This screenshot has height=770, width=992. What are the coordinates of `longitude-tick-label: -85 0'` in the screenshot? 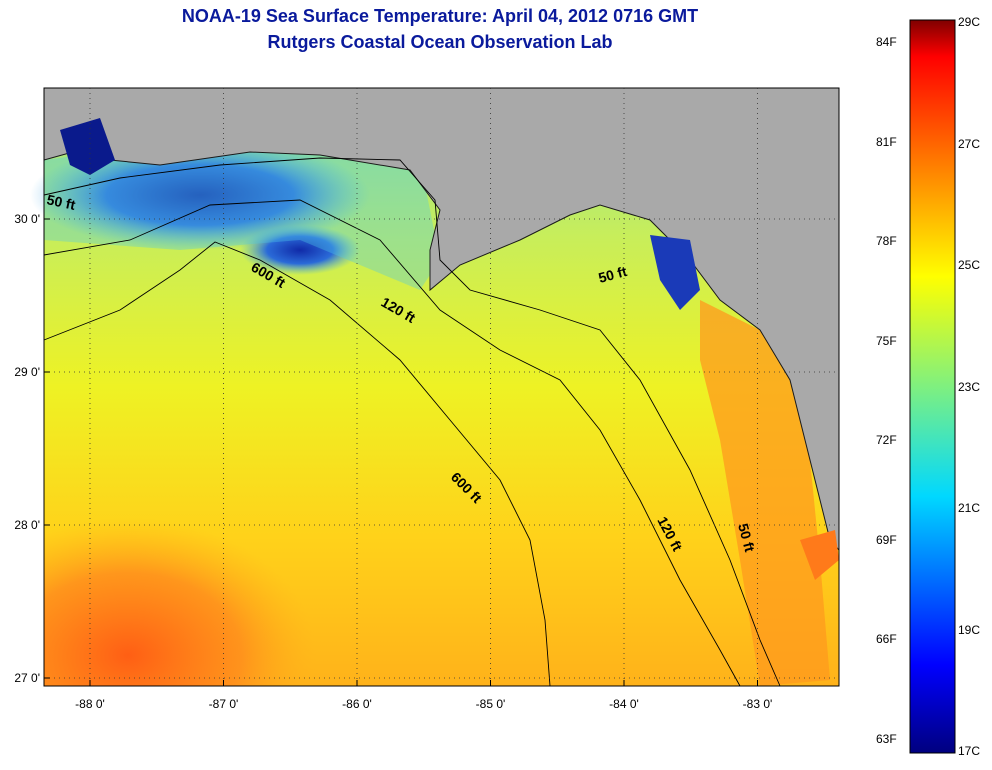 It's located at (491, 704).